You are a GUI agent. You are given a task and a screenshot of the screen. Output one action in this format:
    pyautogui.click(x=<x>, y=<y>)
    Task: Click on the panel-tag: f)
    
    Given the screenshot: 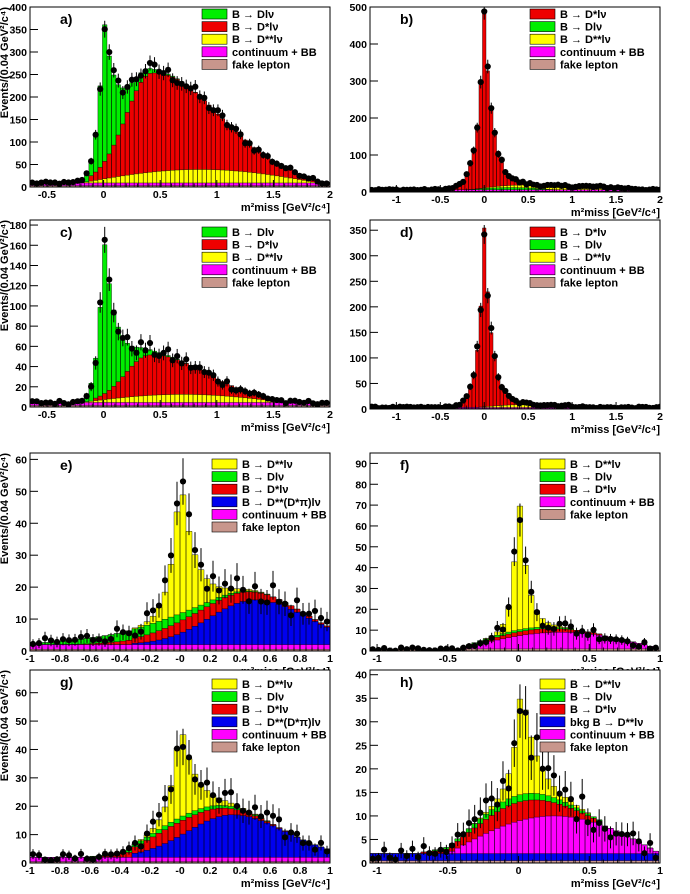 What is the action you would take?
    pyautogui.click(x=404, y=465)
    